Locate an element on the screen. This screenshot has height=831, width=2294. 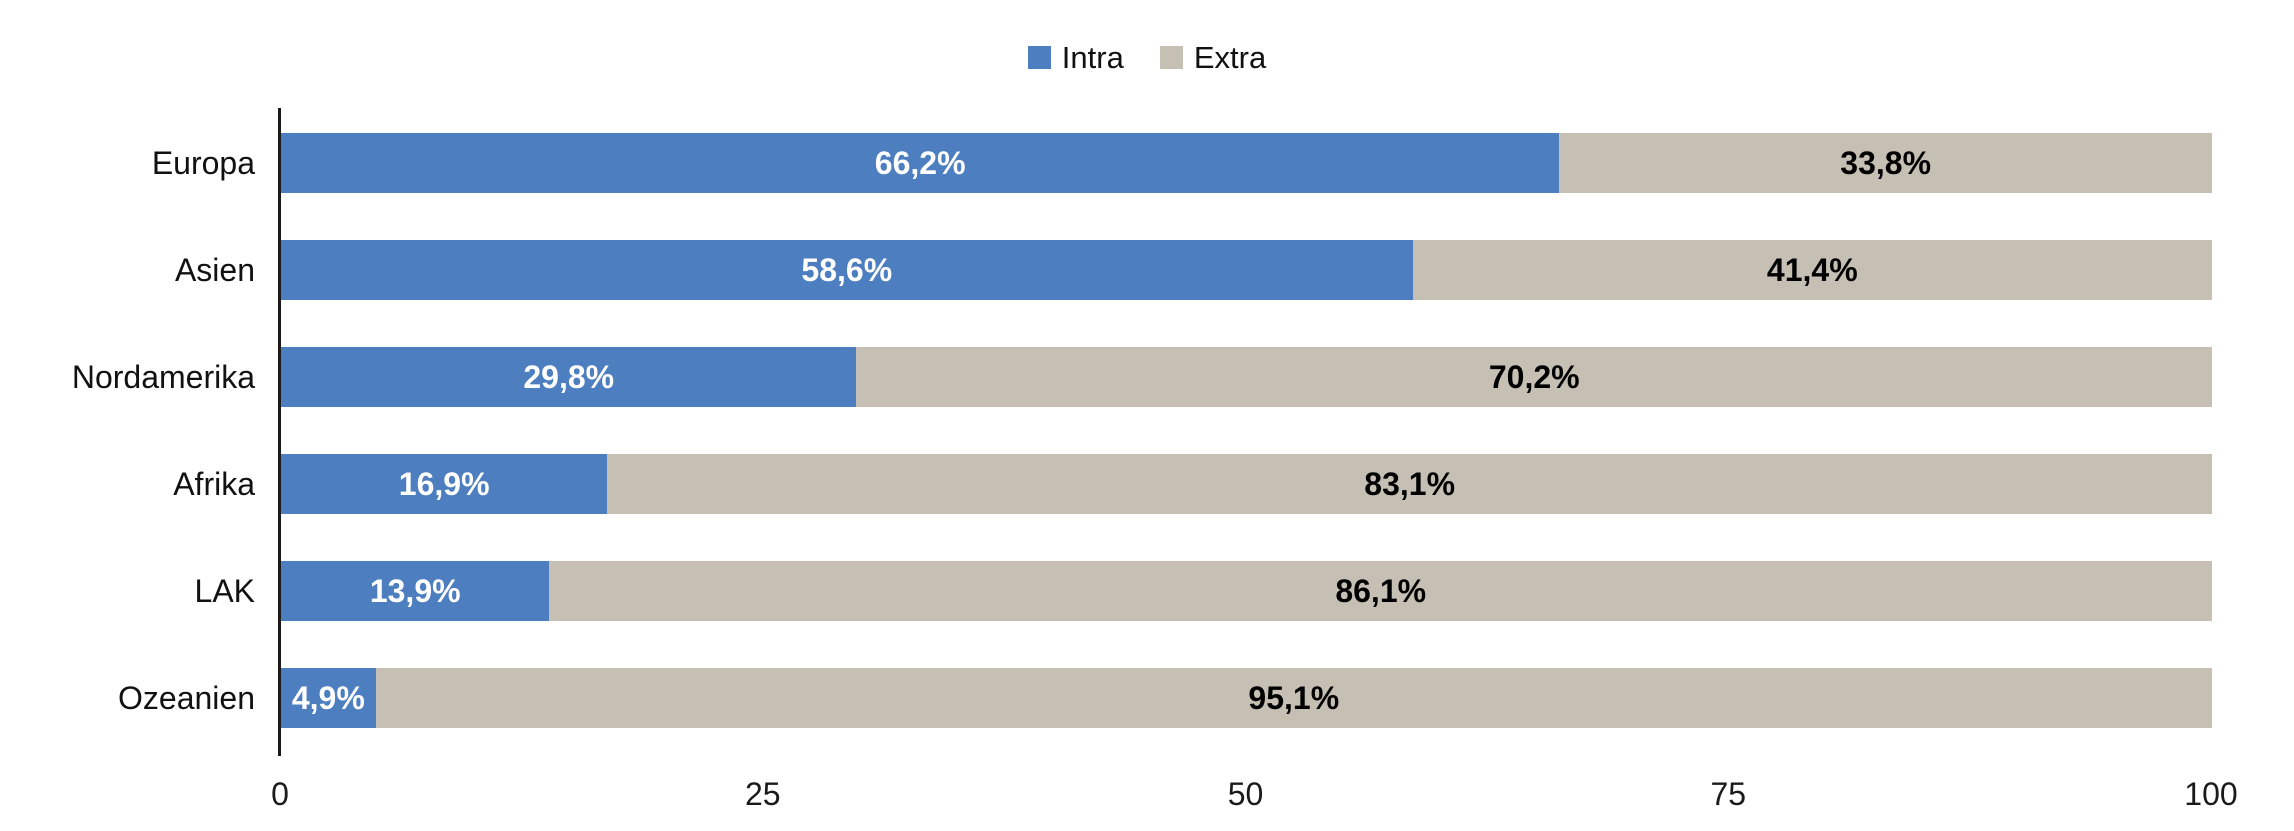
bar-segment-intra: 29,8% is located at coordinates (569, 377).